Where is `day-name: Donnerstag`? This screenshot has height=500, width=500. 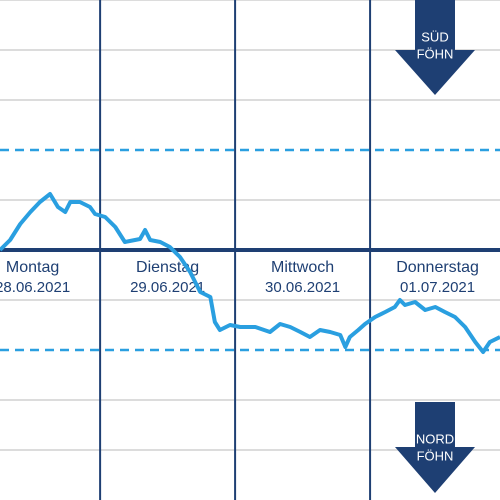 day-name: Donnerstag is located at coordinates (437, 267).